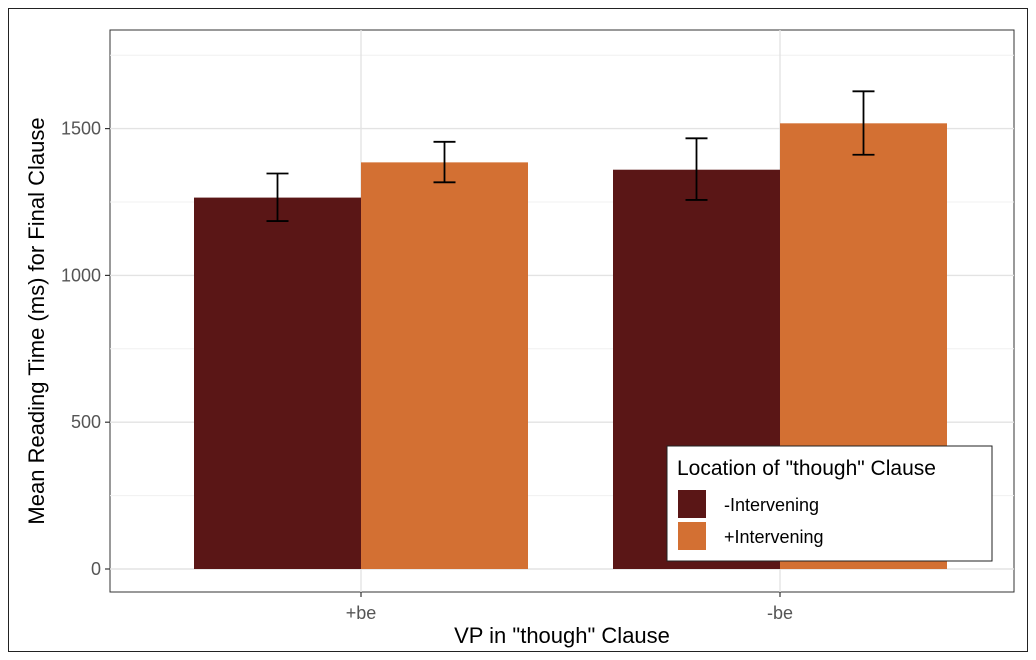 The image size is (1036, 660). I want to click on error-bars-group, so click(570, 156).